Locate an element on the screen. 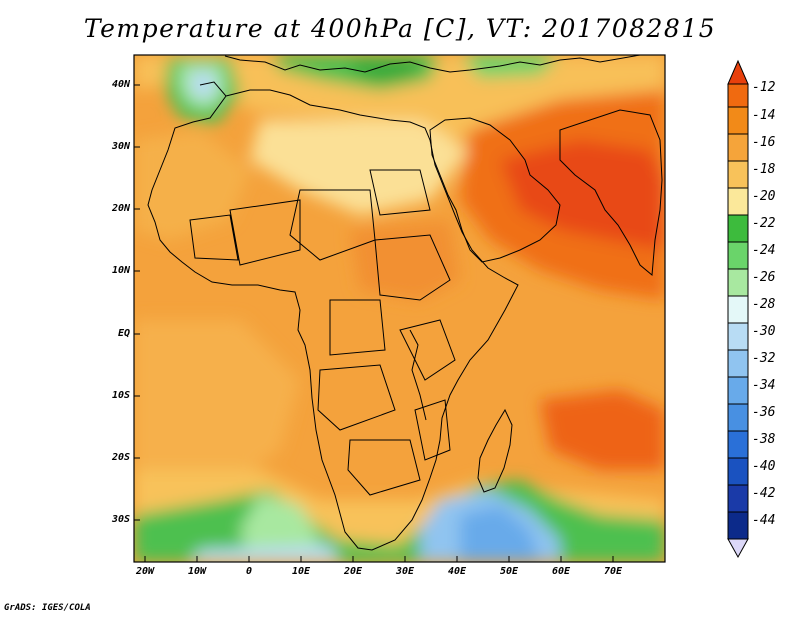  lon-label: 20W is located at coordinates (145, 571).